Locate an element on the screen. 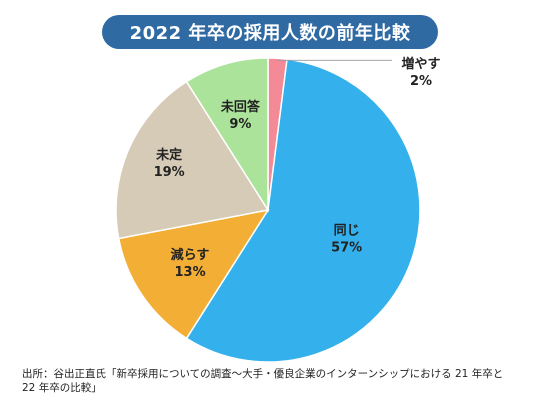 This screenshot has width=540, height=405. chart-title: 2022 年卒の採用人数の前年比較 is located at coordinates (270, 33).